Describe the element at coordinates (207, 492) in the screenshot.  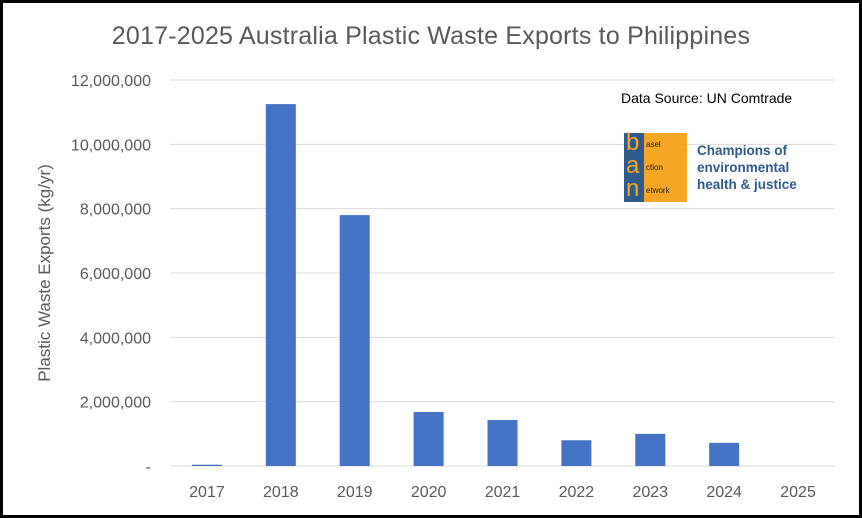
I see `x-tick-label: 2017` at that location.